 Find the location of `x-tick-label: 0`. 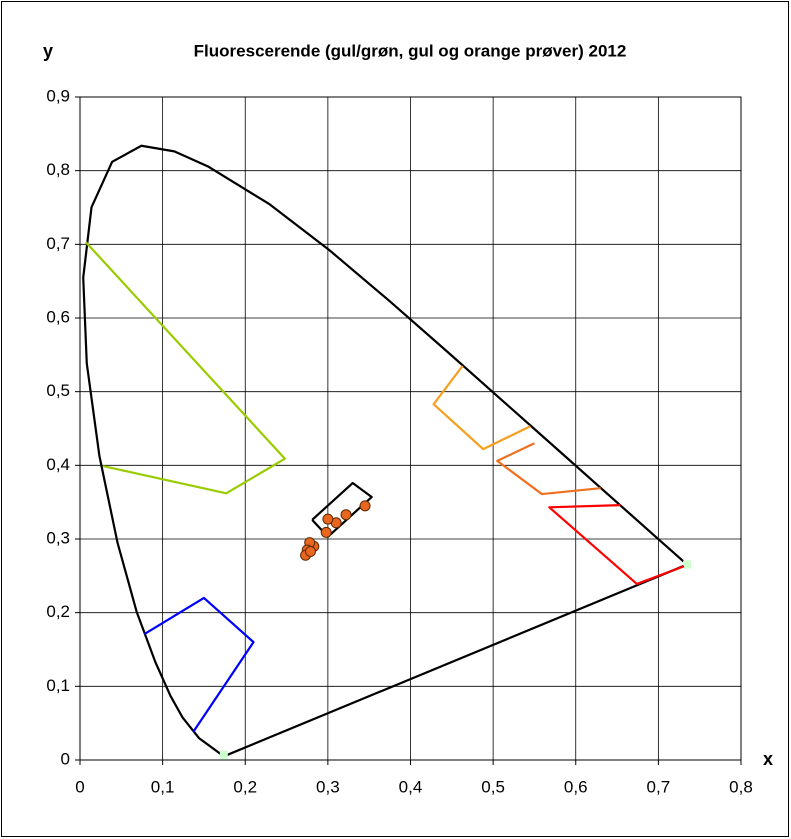

x-tick-label: 0 is located at coordinates (79, 786).